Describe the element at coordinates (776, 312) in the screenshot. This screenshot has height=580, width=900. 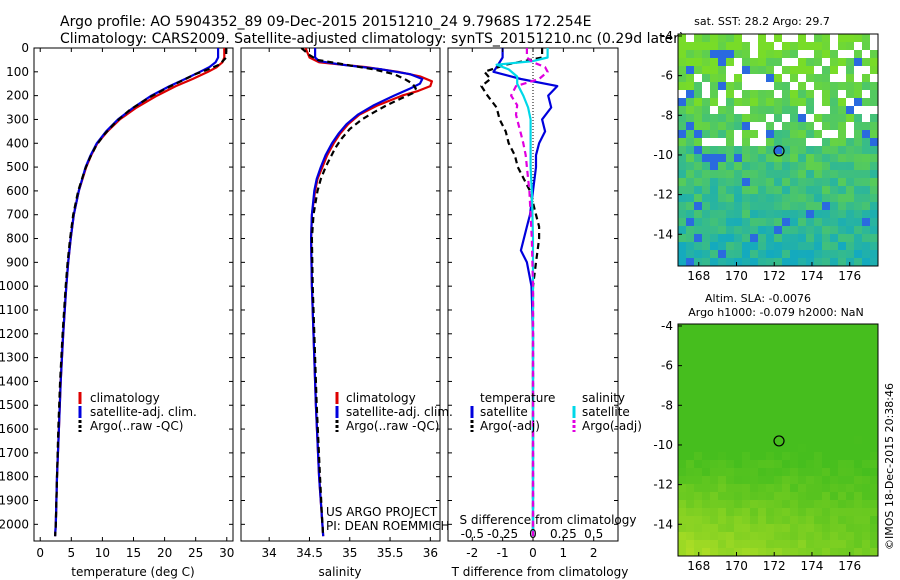
I see `sla-map-subtitle: Argo h1000: -0.079 h2000: NaN` at that location.